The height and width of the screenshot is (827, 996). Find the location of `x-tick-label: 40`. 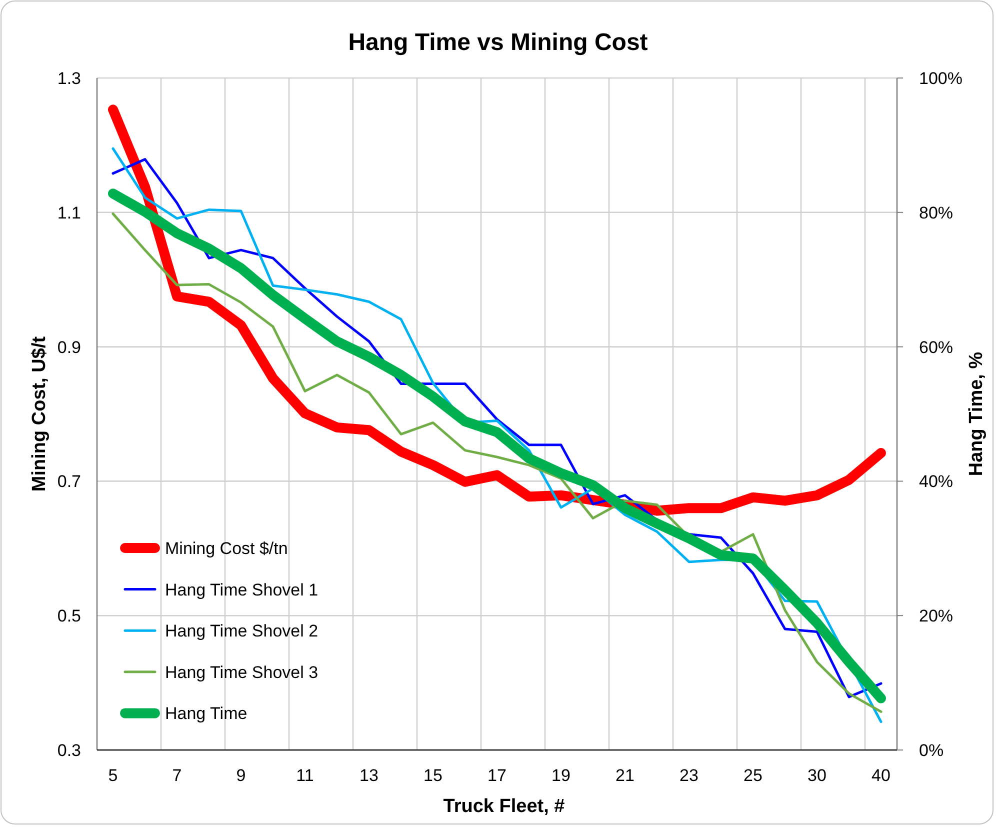

x-tick-label: 40 is located at coordinates (881, 775).